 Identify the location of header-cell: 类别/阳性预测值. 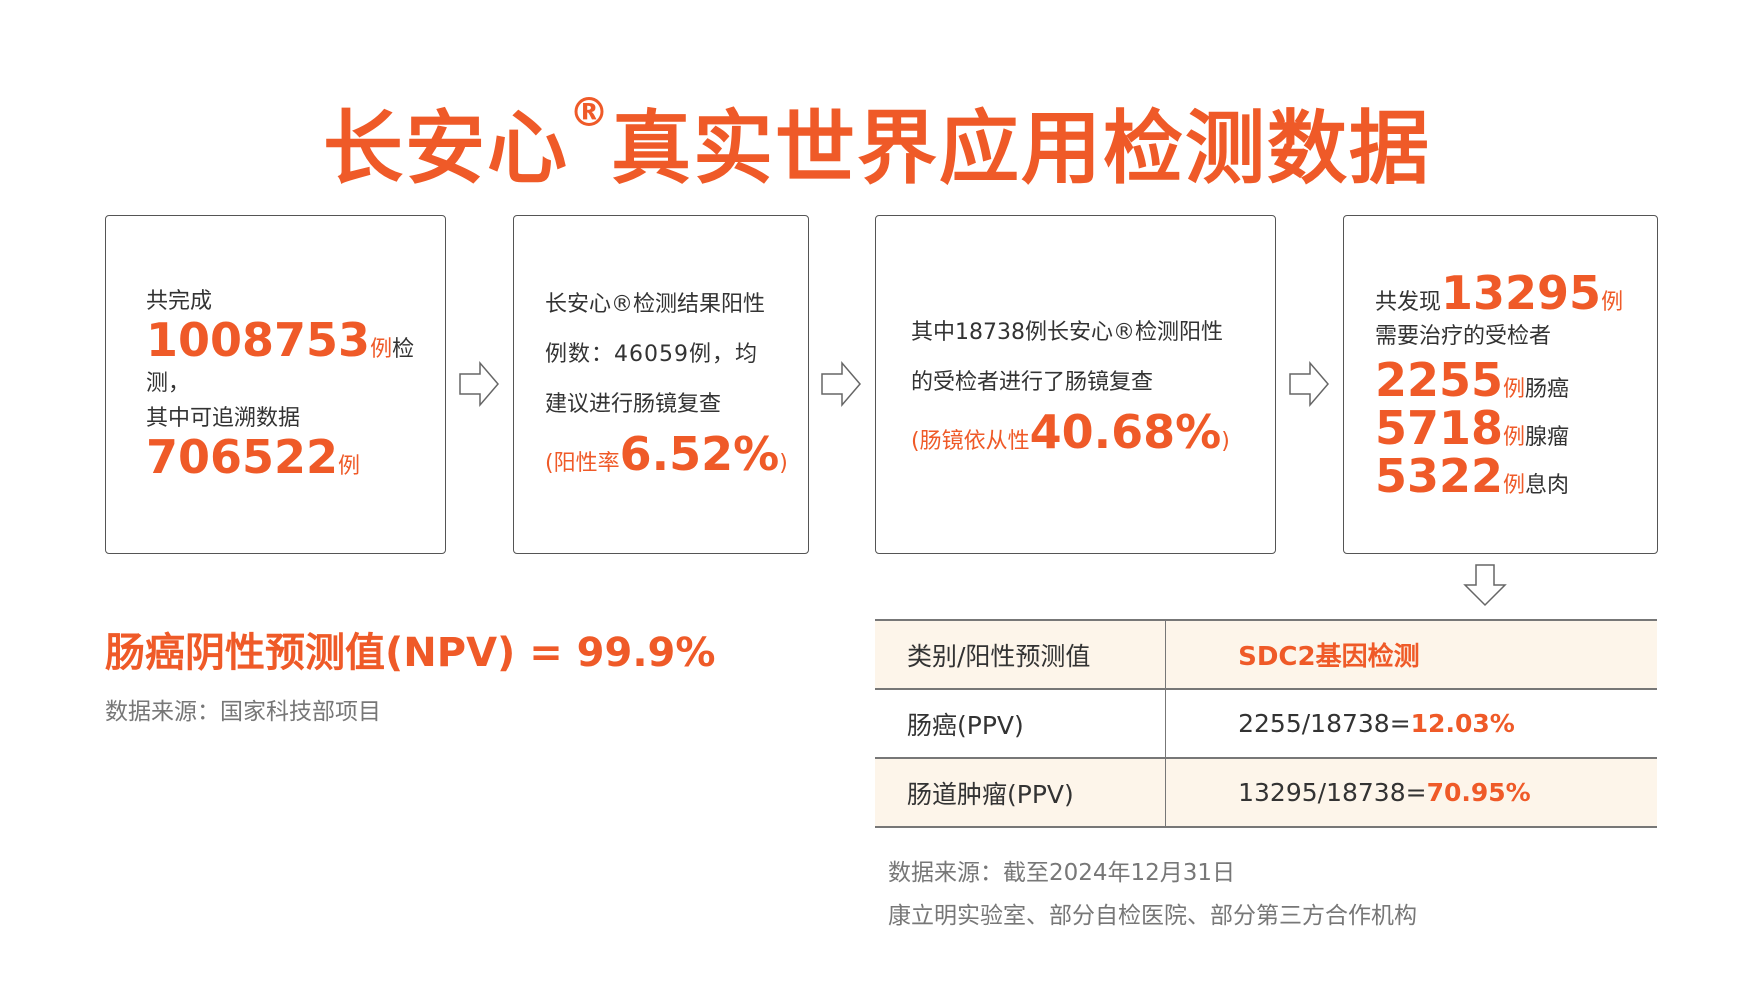
(1020, 654).